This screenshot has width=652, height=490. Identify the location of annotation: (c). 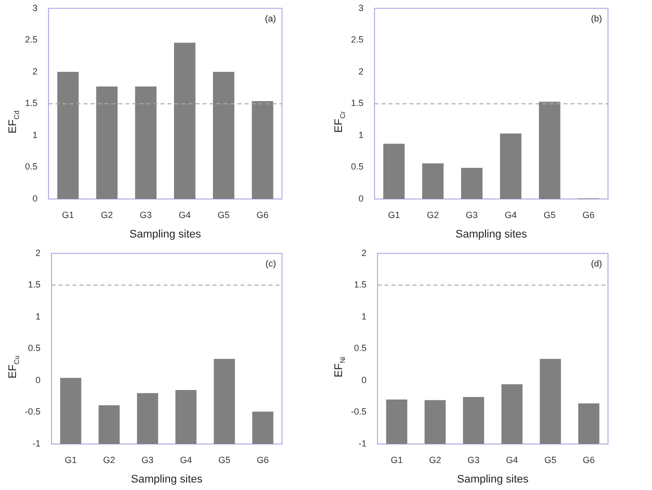
(271, 263).